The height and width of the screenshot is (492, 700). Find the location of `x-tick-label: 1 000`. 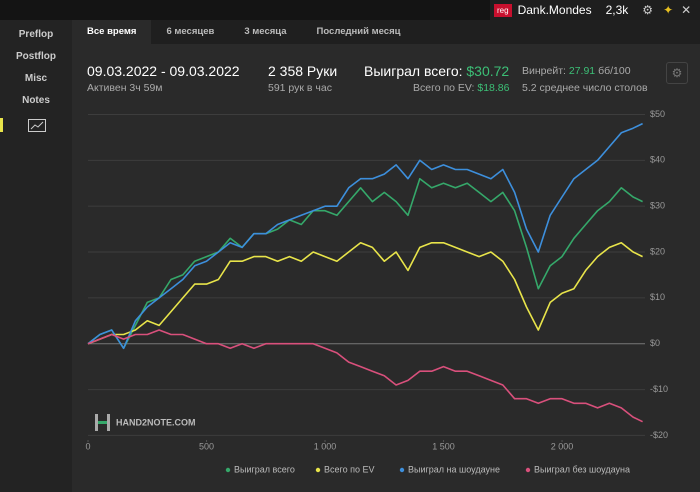

x-tick-label: 1 000 is located at coordinates (325, 446).